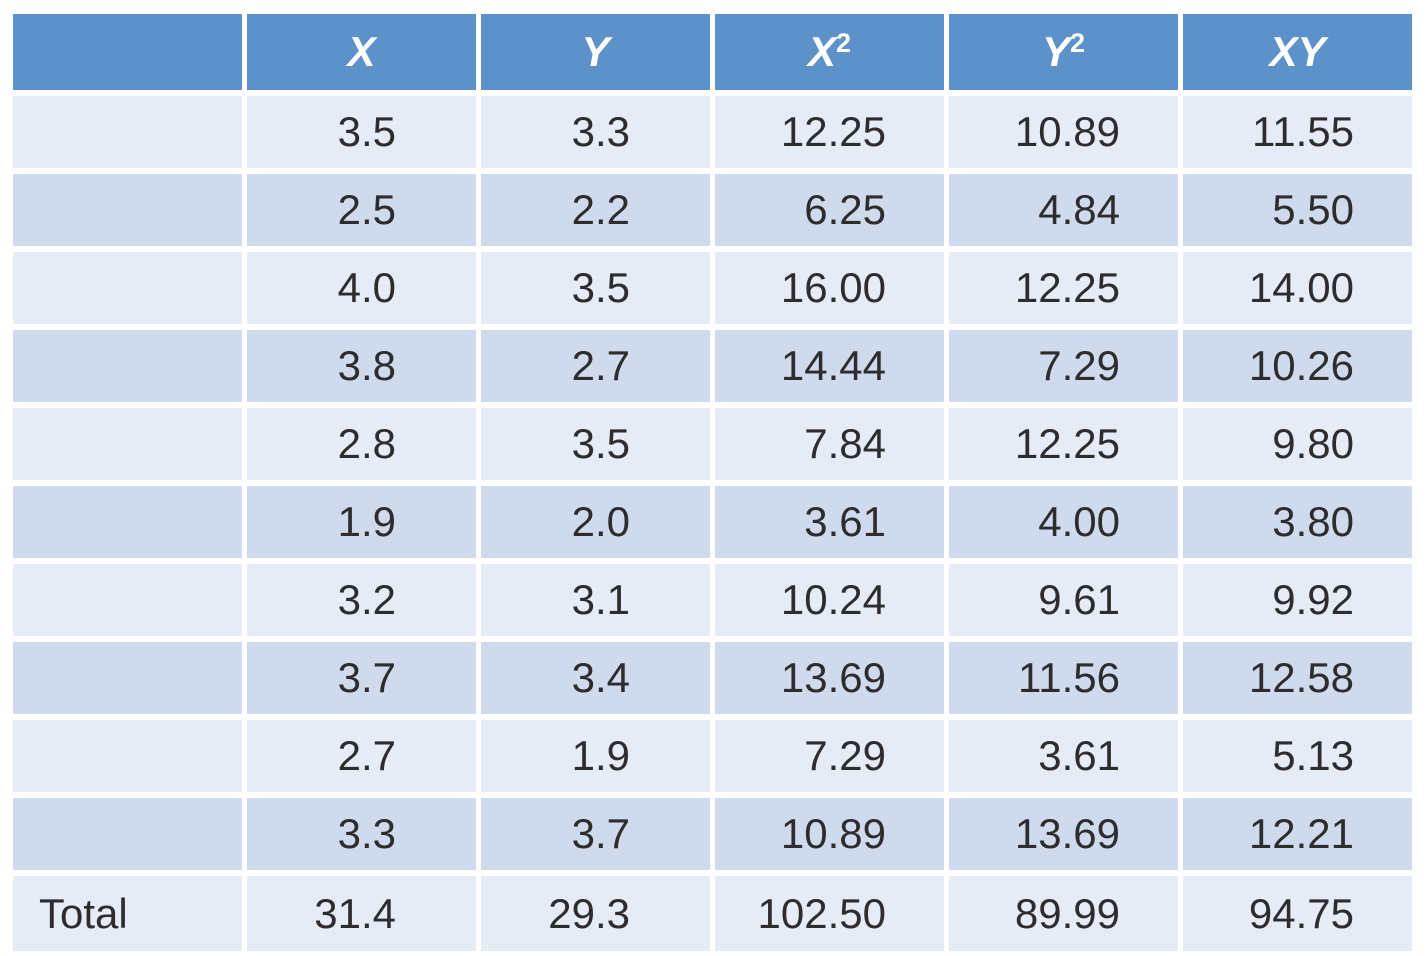  Describe the element at coordinates (595, 756) in the screenshot. I see `cell-y: 1.9` at that location.